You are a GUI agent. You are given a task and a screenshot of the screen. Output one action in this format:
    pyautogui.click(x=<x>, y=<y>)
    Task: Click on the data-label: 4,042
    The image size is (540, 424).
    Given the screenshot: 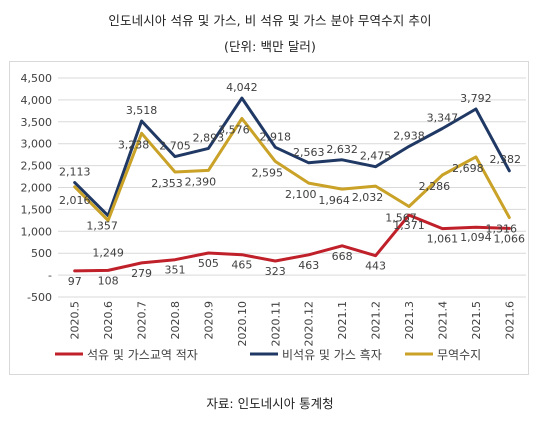 What is the action you would take?
    pyautogui.click(x=242, y=87)
    